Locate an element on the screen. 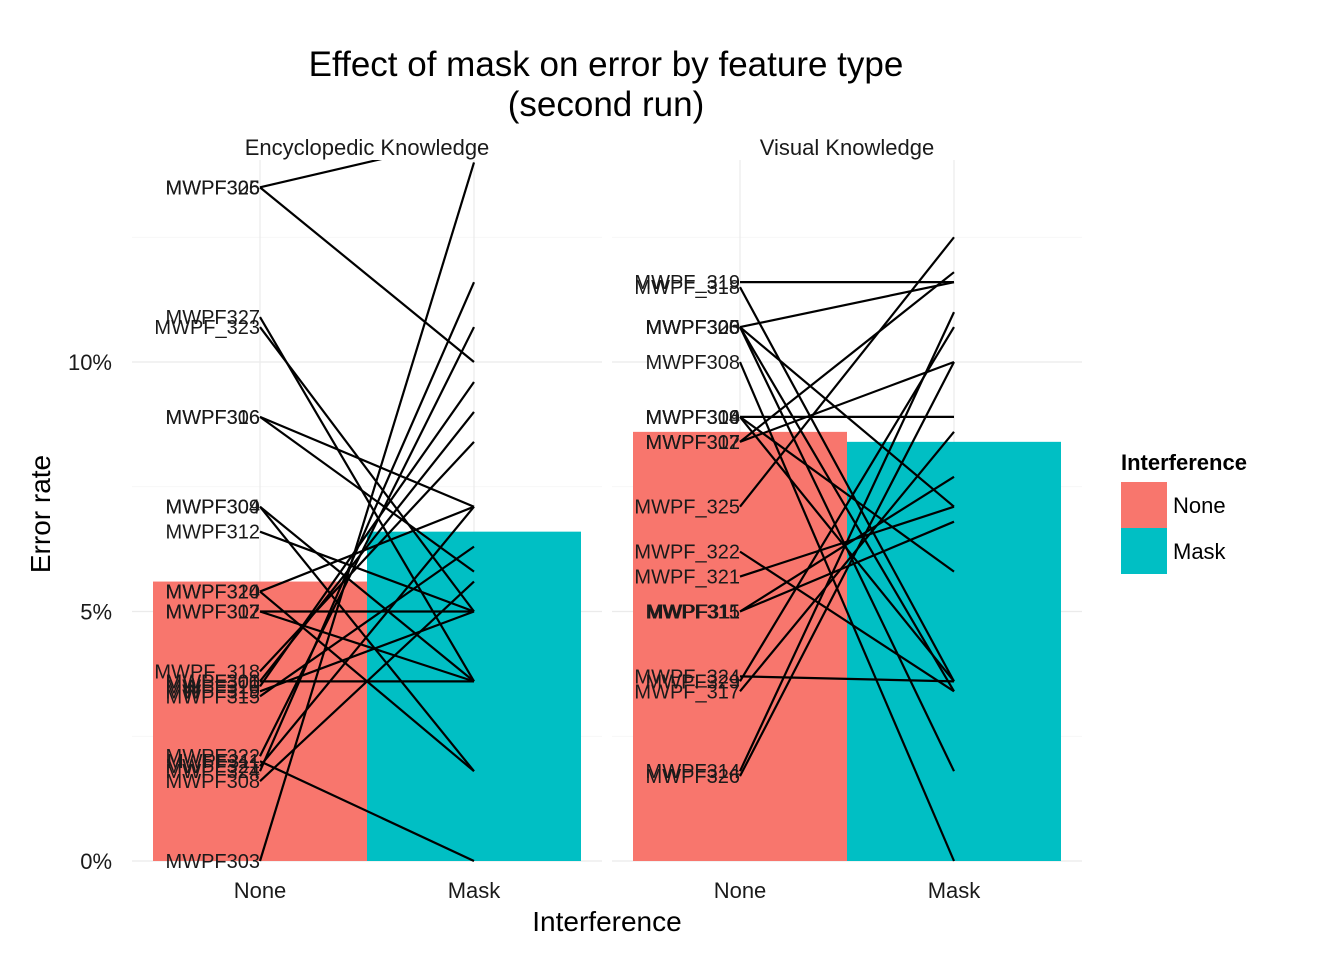  point-label: MWPF306 is located at coordinates (213, 418).